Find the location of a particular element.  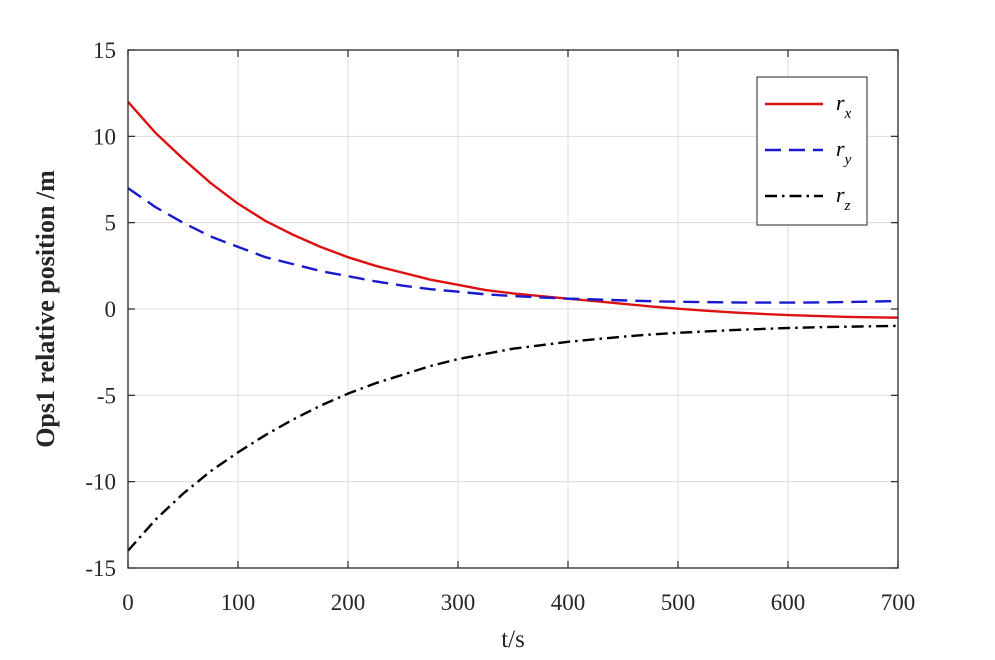

x-tick-label: 300 is located at coordinates (458, 602).